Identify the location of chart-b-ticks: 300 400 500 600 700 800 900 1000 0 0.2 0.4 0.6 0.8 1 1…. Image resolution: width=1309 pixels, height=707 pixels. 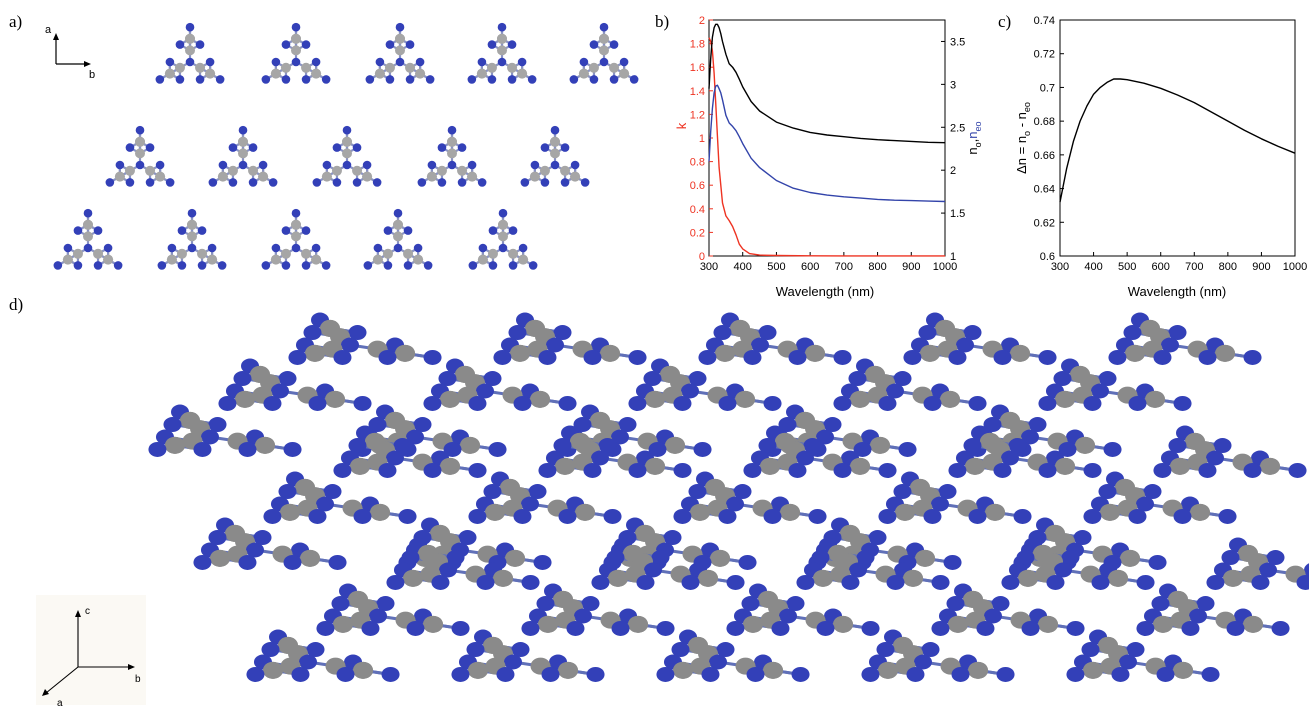
(828, 144).